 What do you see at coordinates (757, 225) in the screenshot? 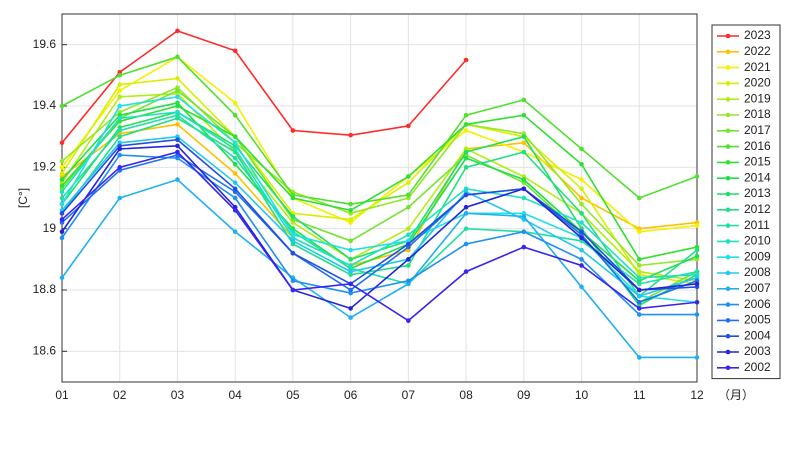
I see `legend-label: 2011` at bounding box center [757, 225].